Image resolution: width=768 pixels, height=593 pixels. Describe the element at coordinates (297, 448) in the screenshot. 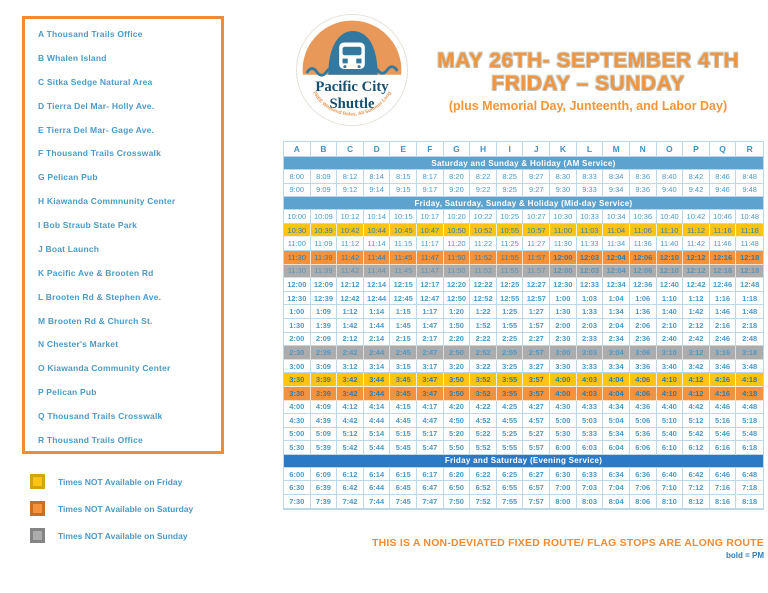

I see `time-cell: 5:30` at that location.